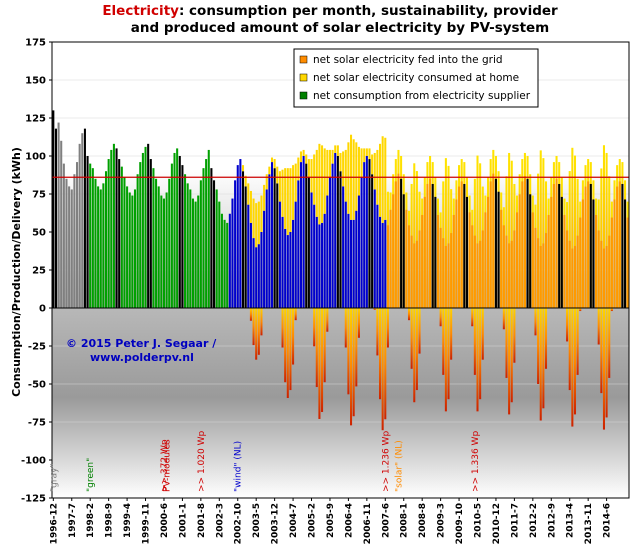  I want to click on y-tick-label: 25, so click(39, 271).